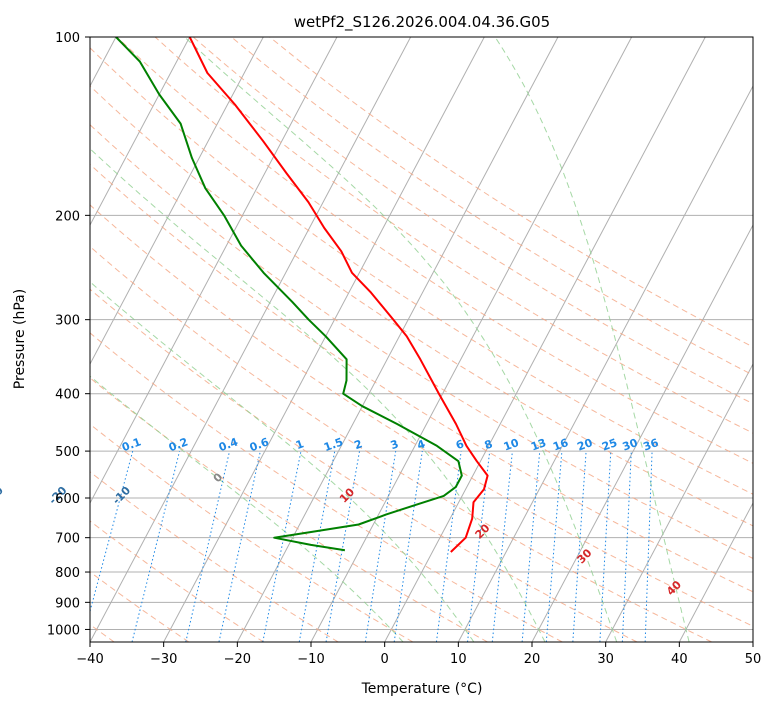 The height and width of the screenshot is (708, 775). What do you see at coordinates (489, 444) in the screenshot?
I see `mixing-ratio-label: 8` at bounding box center [489, 444].